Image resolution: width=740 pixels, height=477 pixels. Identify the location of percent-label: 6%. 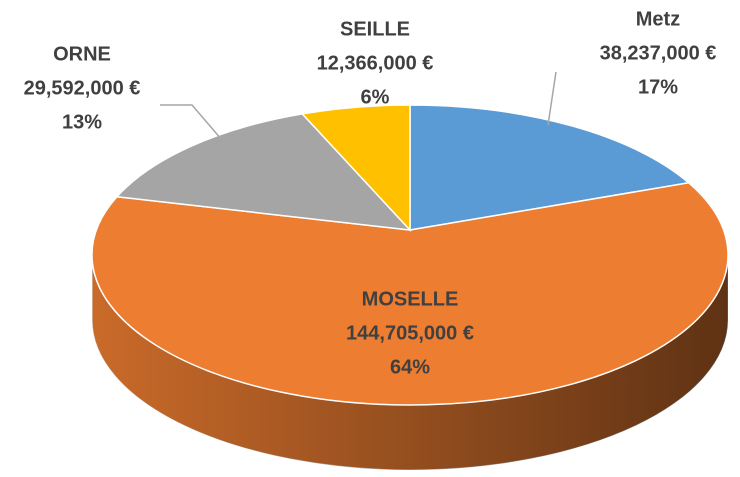
(375, 97).